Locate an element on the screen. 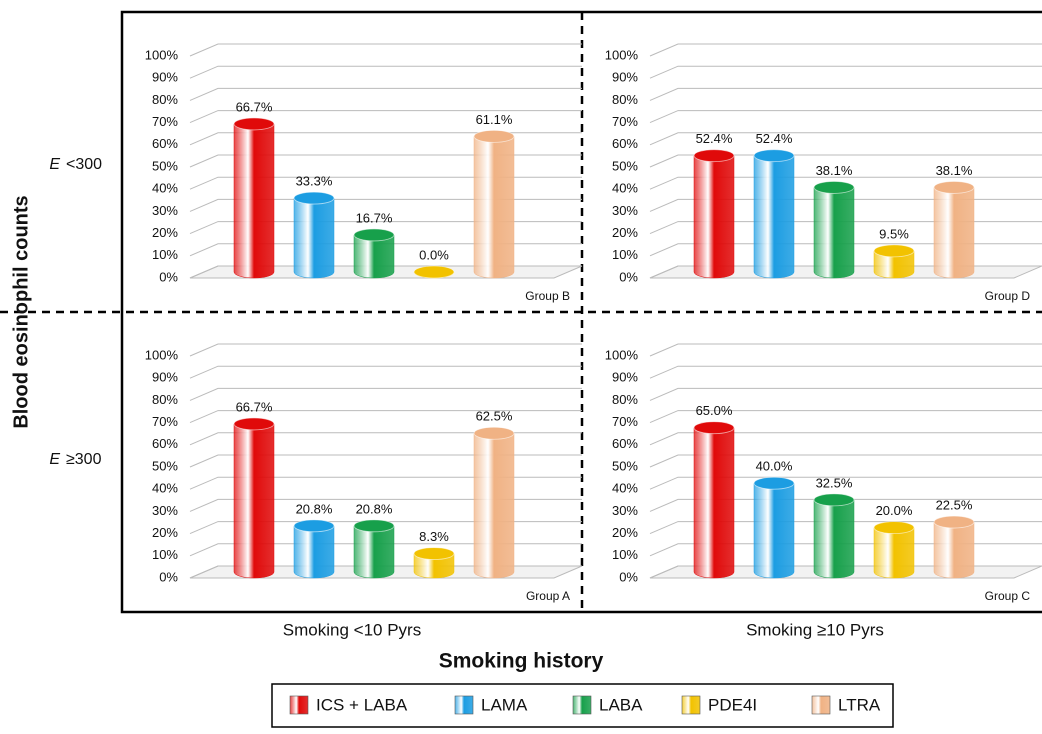 The image size is (1042, 734). value-label: 20.8% is located at coordinates (374, 508).